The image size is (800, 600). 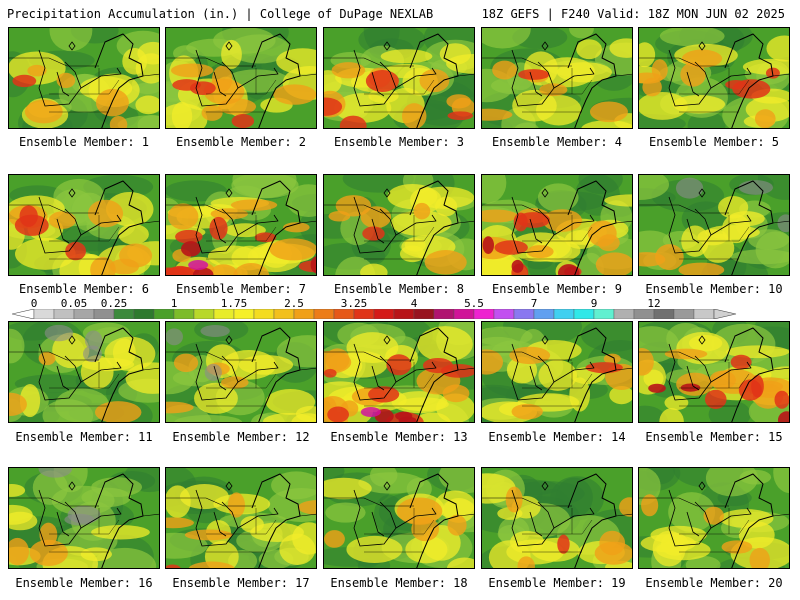 What do you see at coordinates (294, 303) in the screenshot?
I see `colorbar-tick-label: 2.5` at bounding box center [294, 303].